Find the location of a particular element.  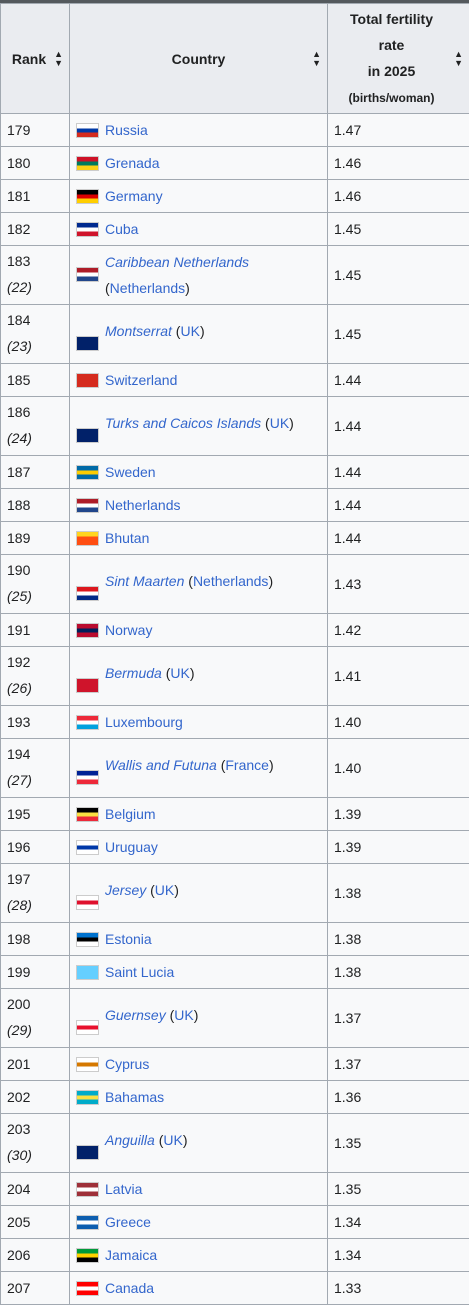

country-link: Caribbean Netherlands is located at coordinates (177, 262).